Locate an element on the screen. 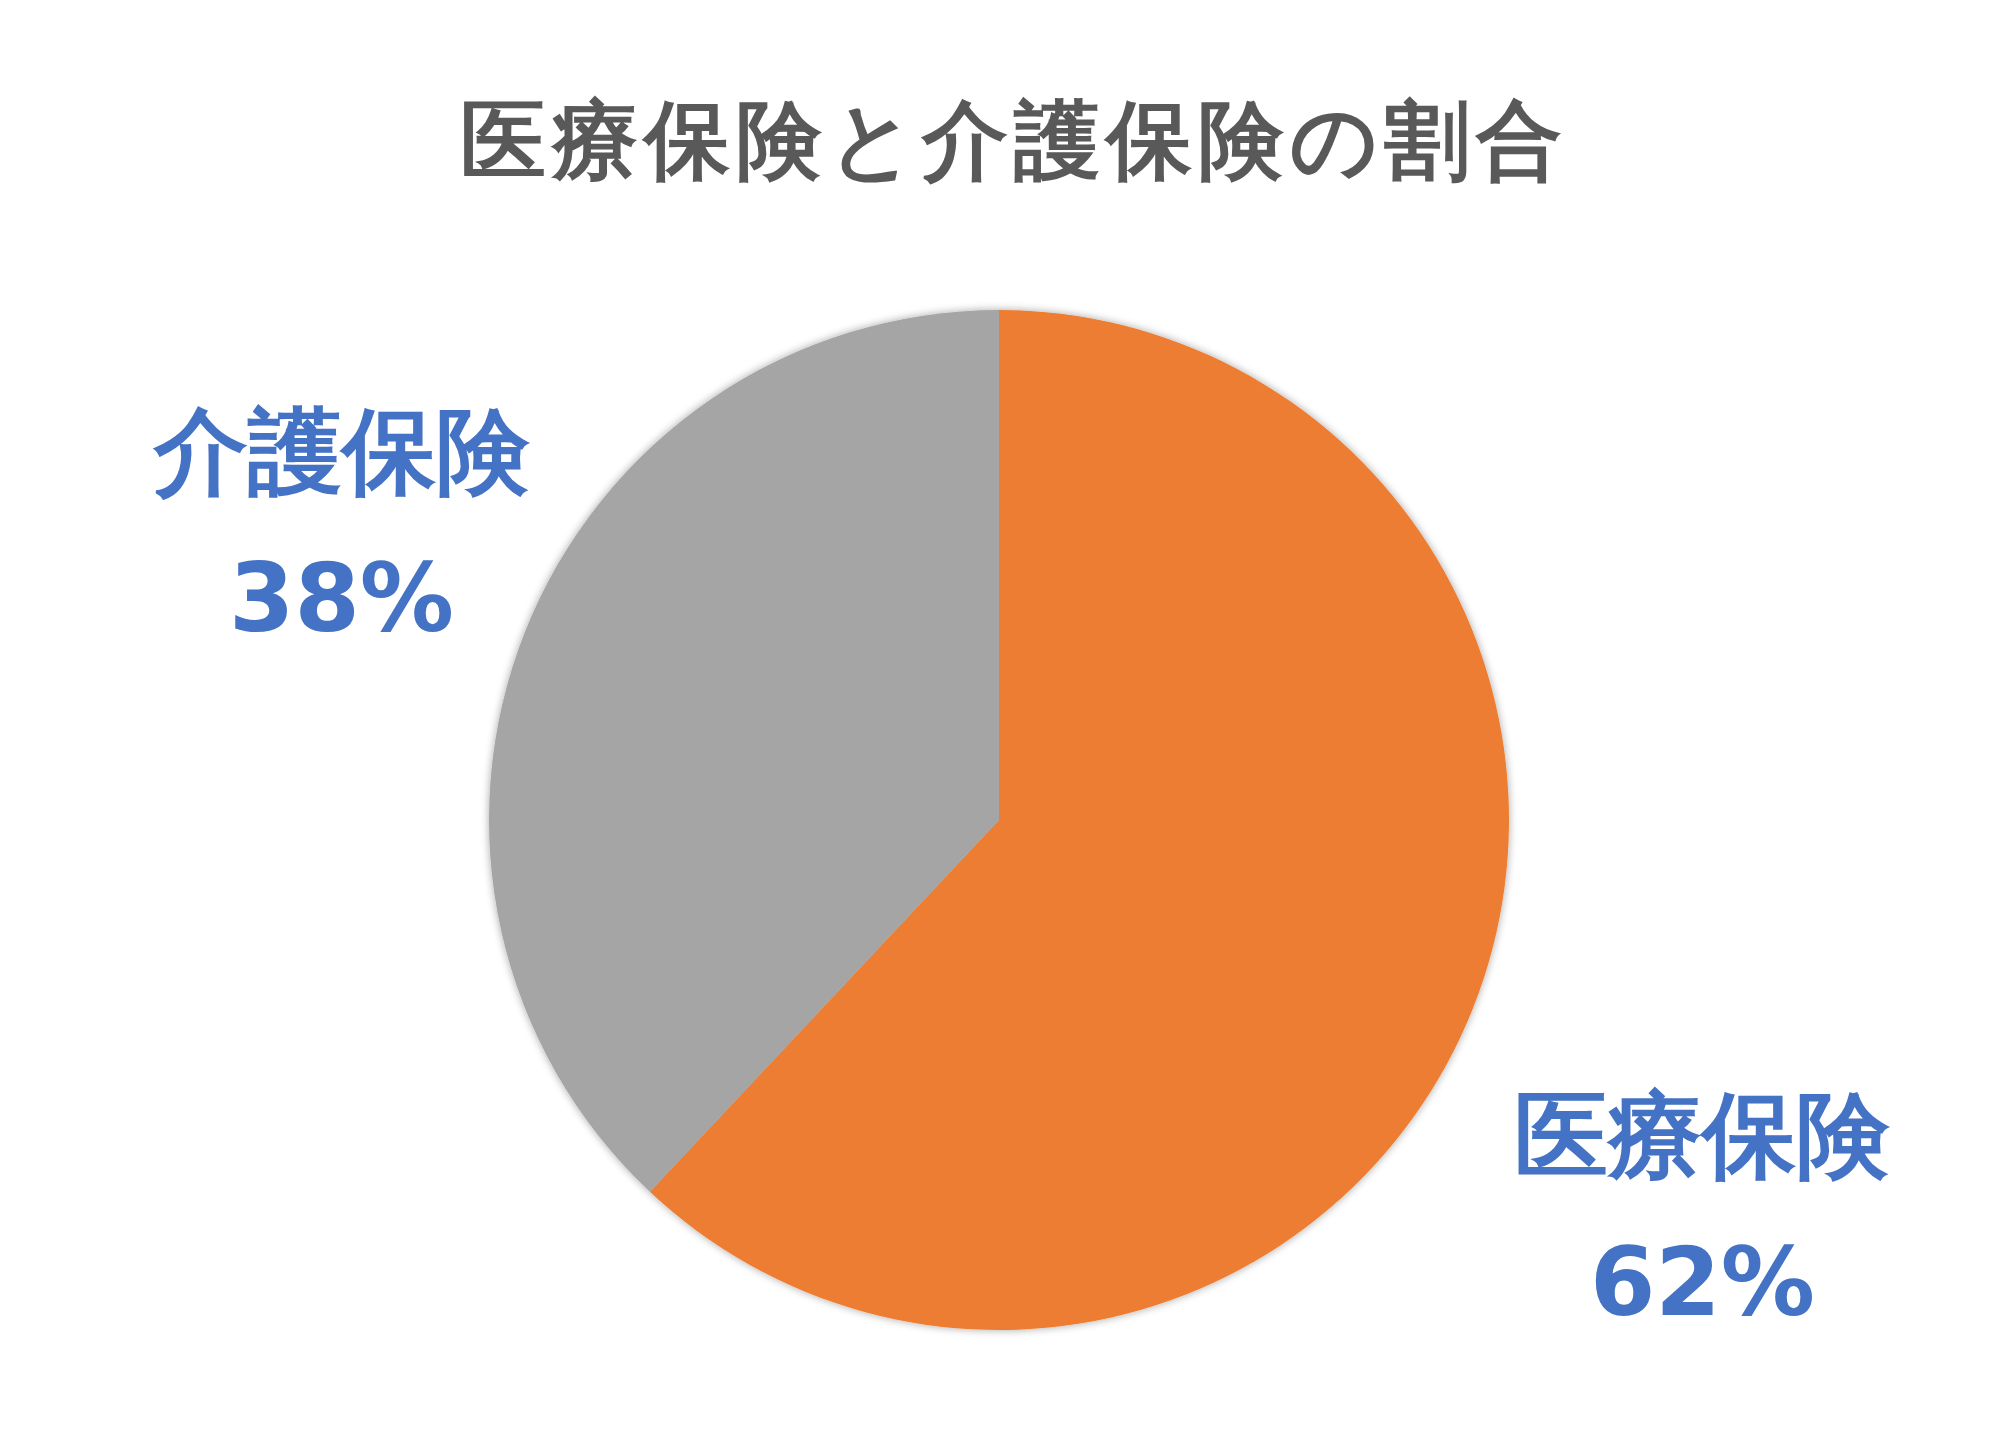  slice-label: 医療保険 is located at coordinates (1703, 1135).